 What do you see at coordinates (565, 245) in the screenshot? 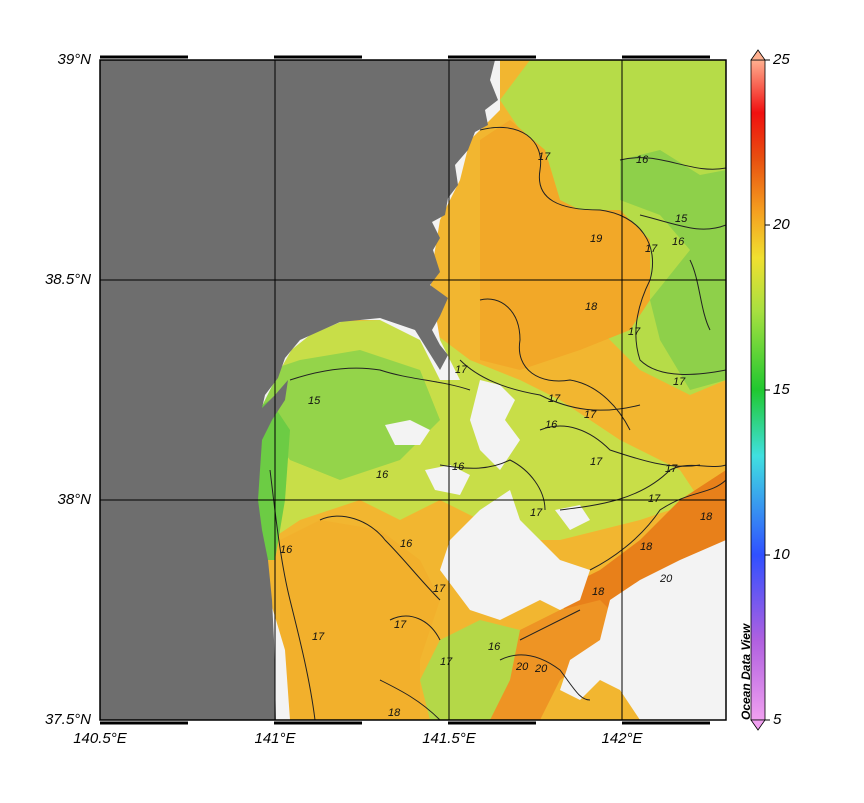
I see `sst-warm-tongue-n` at bounding box center [565, 245].